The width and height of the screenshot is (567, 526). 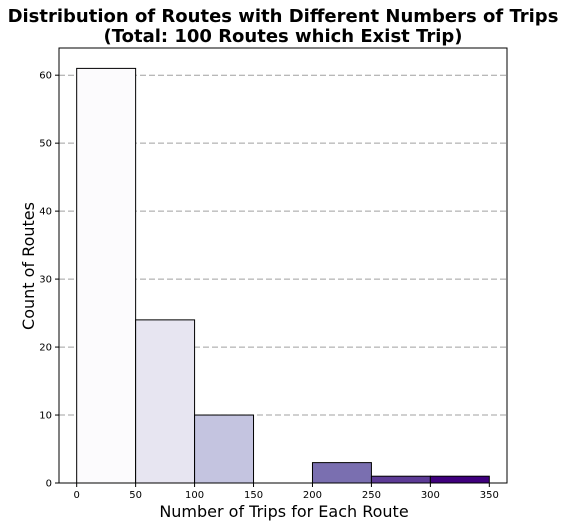 What do you see at coordinates (45, 212) in the screenshot?
I see `y-tick-label: 40` at bounding box center [45, 212].